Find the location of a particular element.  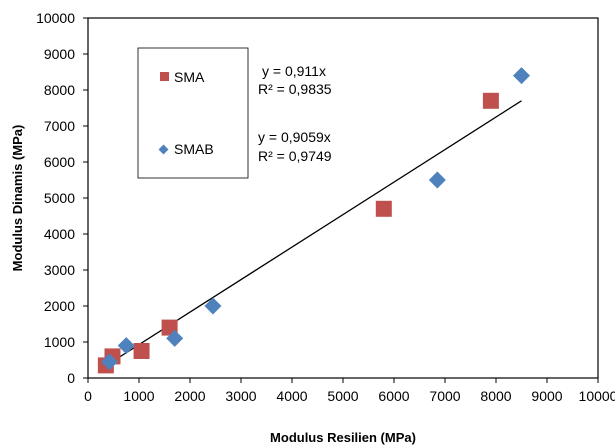

smab-equation: y = 0,9059x is located at coordinates (294, 137).